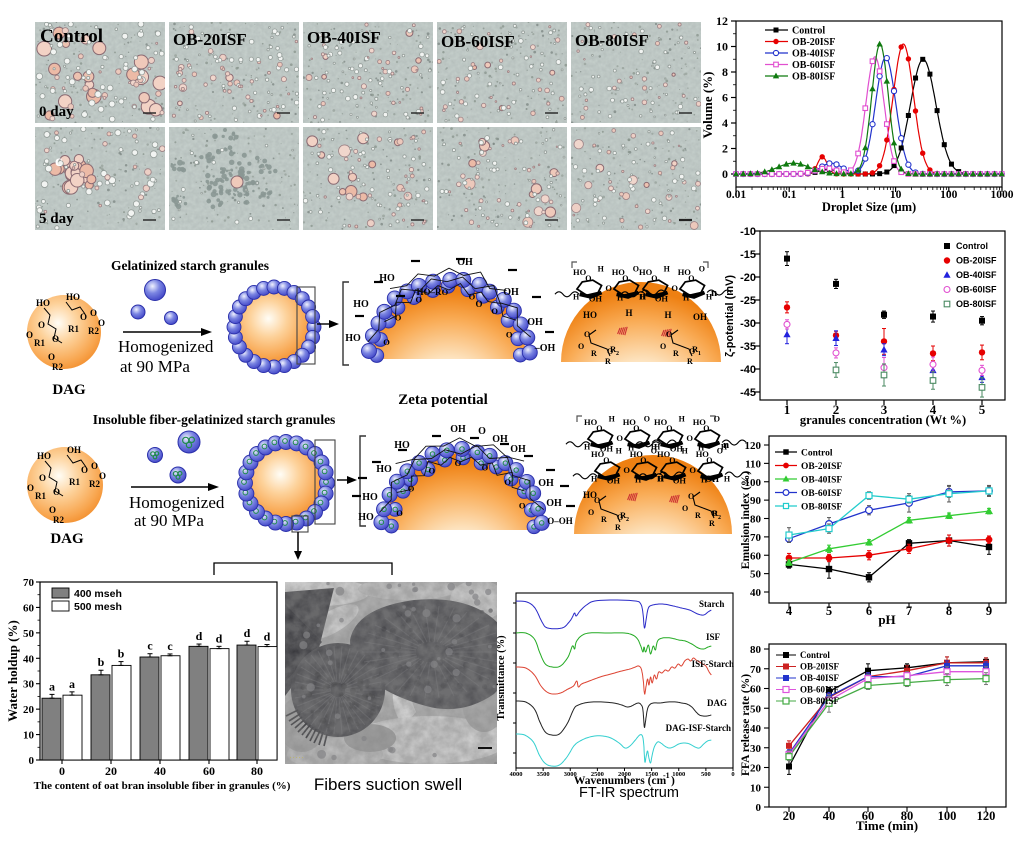  What do you see at coordinates (56, 112) in the screenshot?
I see `svg-text: 0 day` at bounding box center [56, 112].